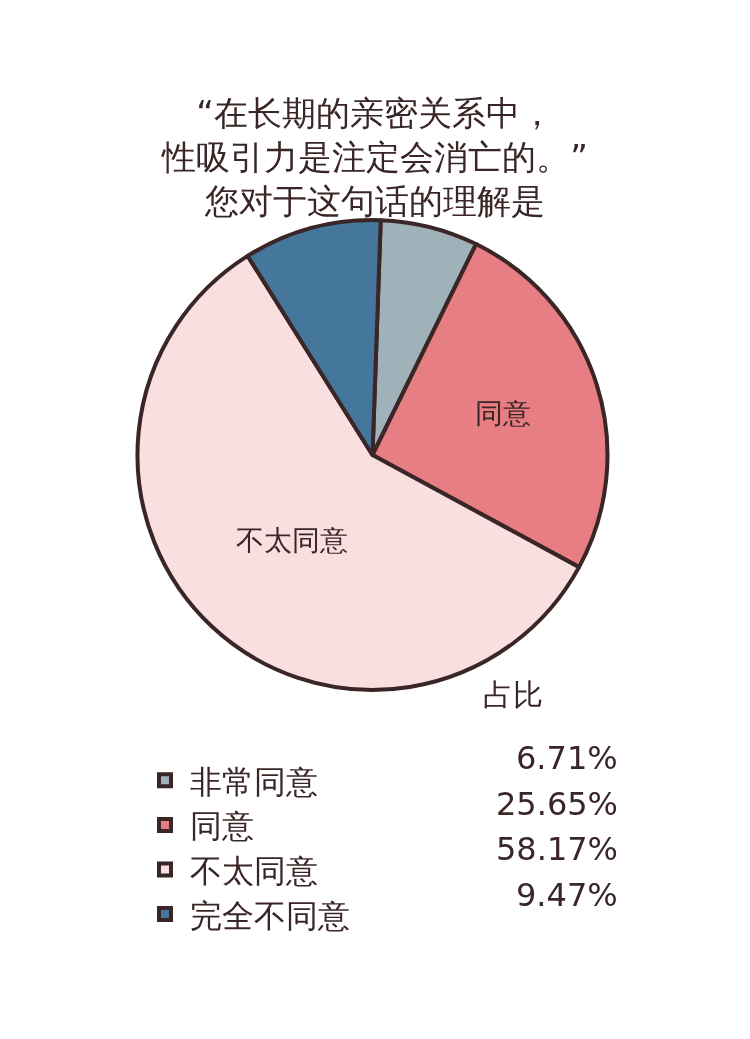 This screenshot has height=1039, width=750. What do you see at coordinates (567, 895) in the screenshot?
I see `data-label: 9.47%` at bounding box center [567, 895].